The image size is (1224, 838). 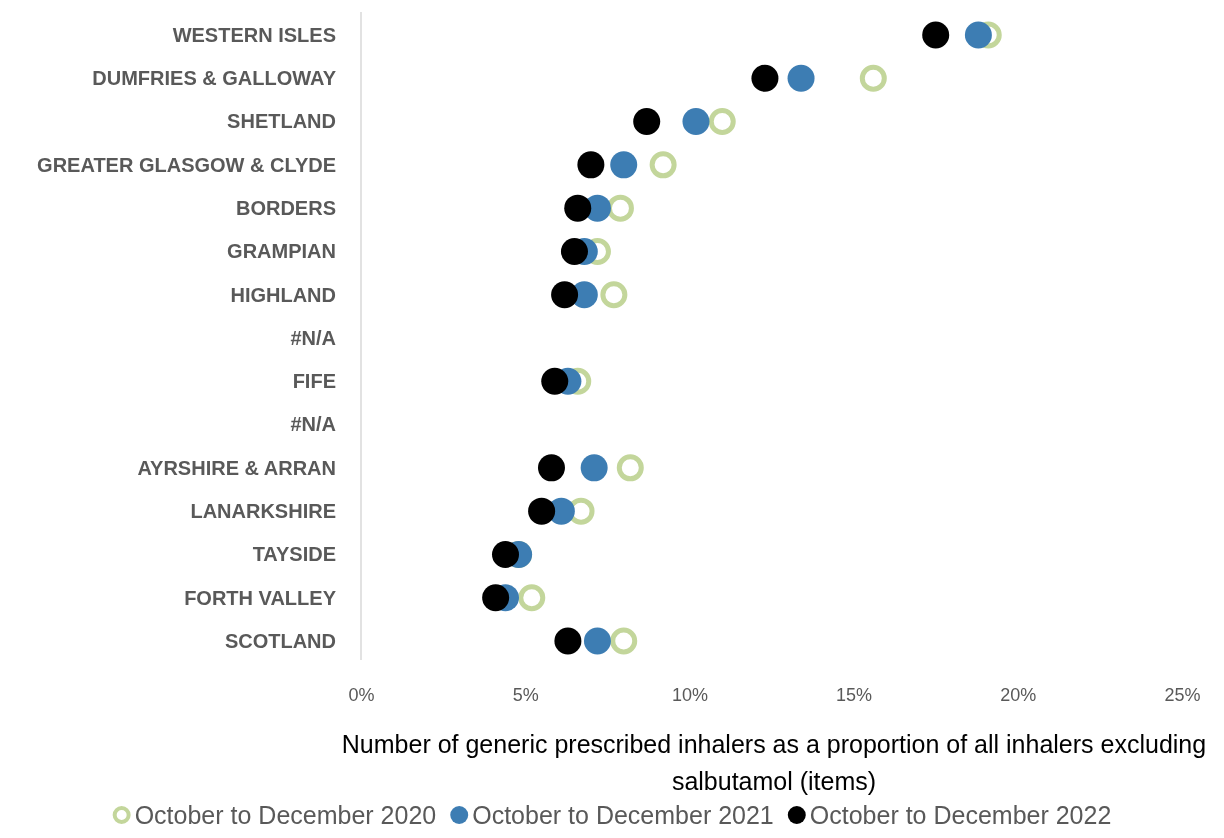 I want to click on x-tick-label: 15%, so click(x=854, y=694).